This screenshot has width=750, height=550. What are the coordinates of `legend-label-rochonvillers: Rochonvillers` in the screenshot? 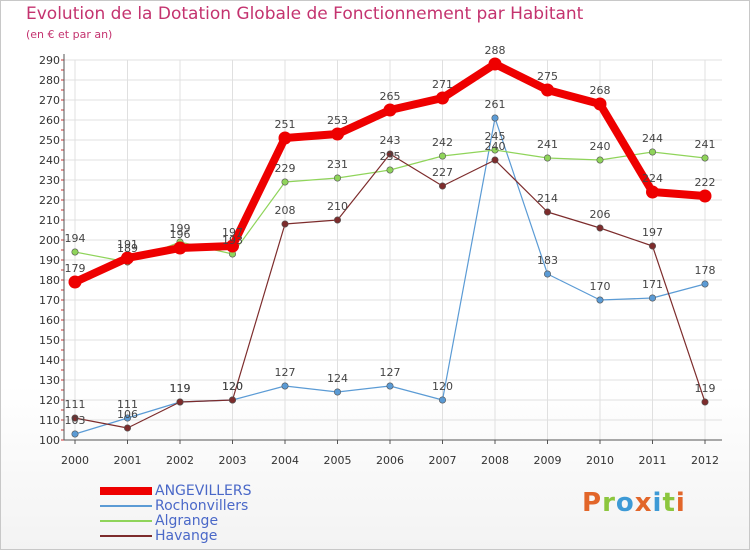 It's located at (202, 506).